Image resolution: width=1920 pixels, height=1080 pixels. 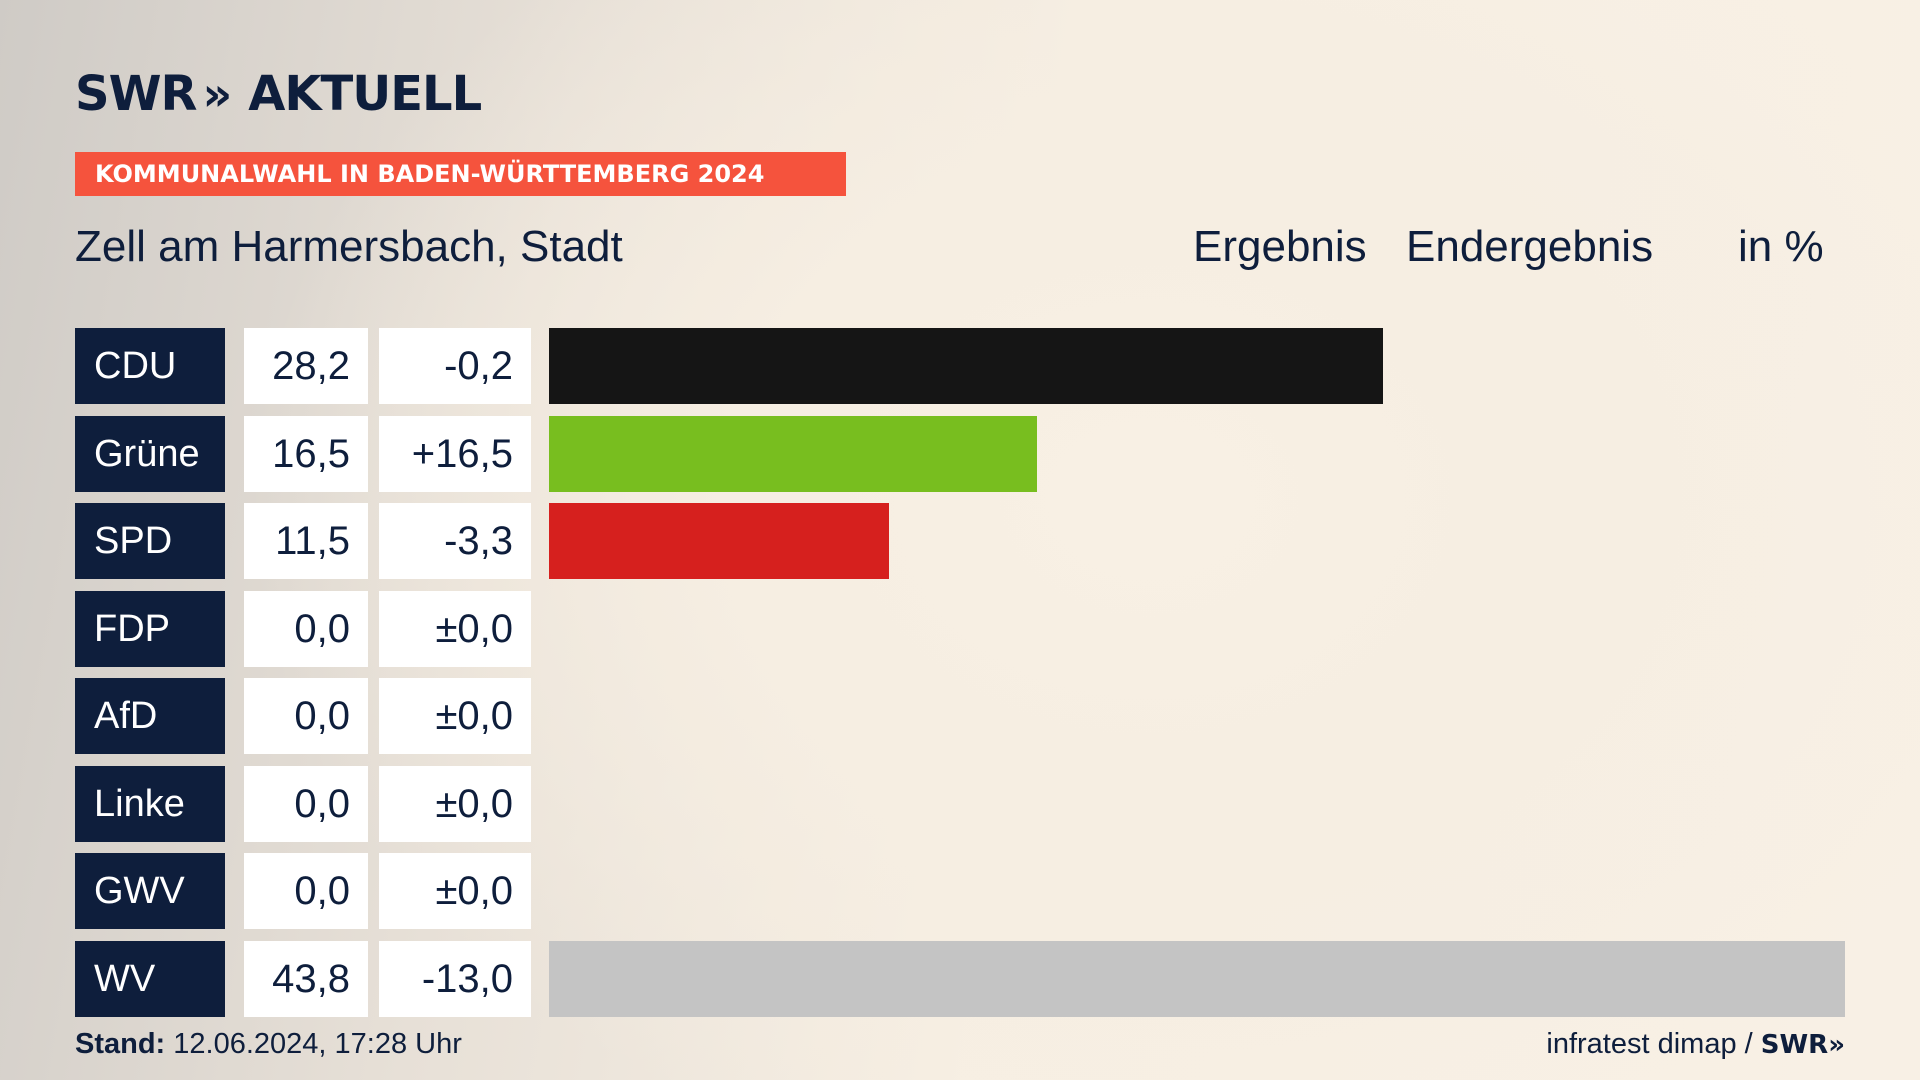 I want to click on result-row: SPD 11,5 -3,3, so click(x=960, y=541).